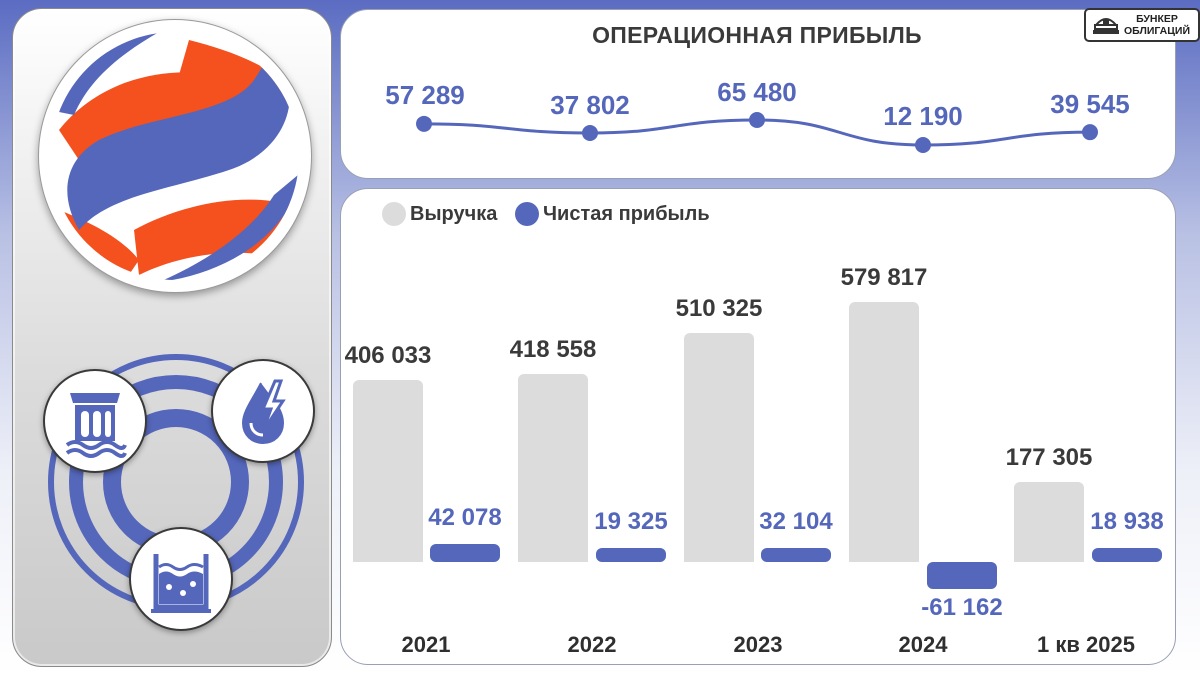 The width and height of the screenshot is (1200, 675). What do you see at coordinates (1049, 458) in the screenshot?
I see `revenue-label-4: 177 305` at bounding box center [1049, 458].